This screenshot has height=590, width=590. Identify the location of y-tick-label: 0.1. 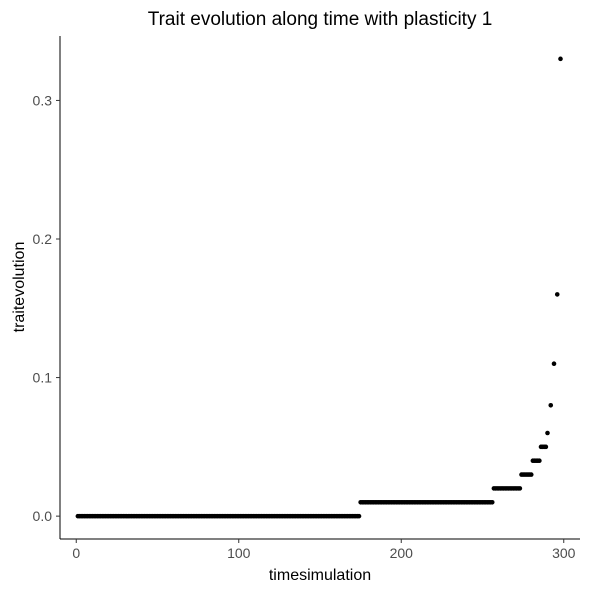
(43, 378).